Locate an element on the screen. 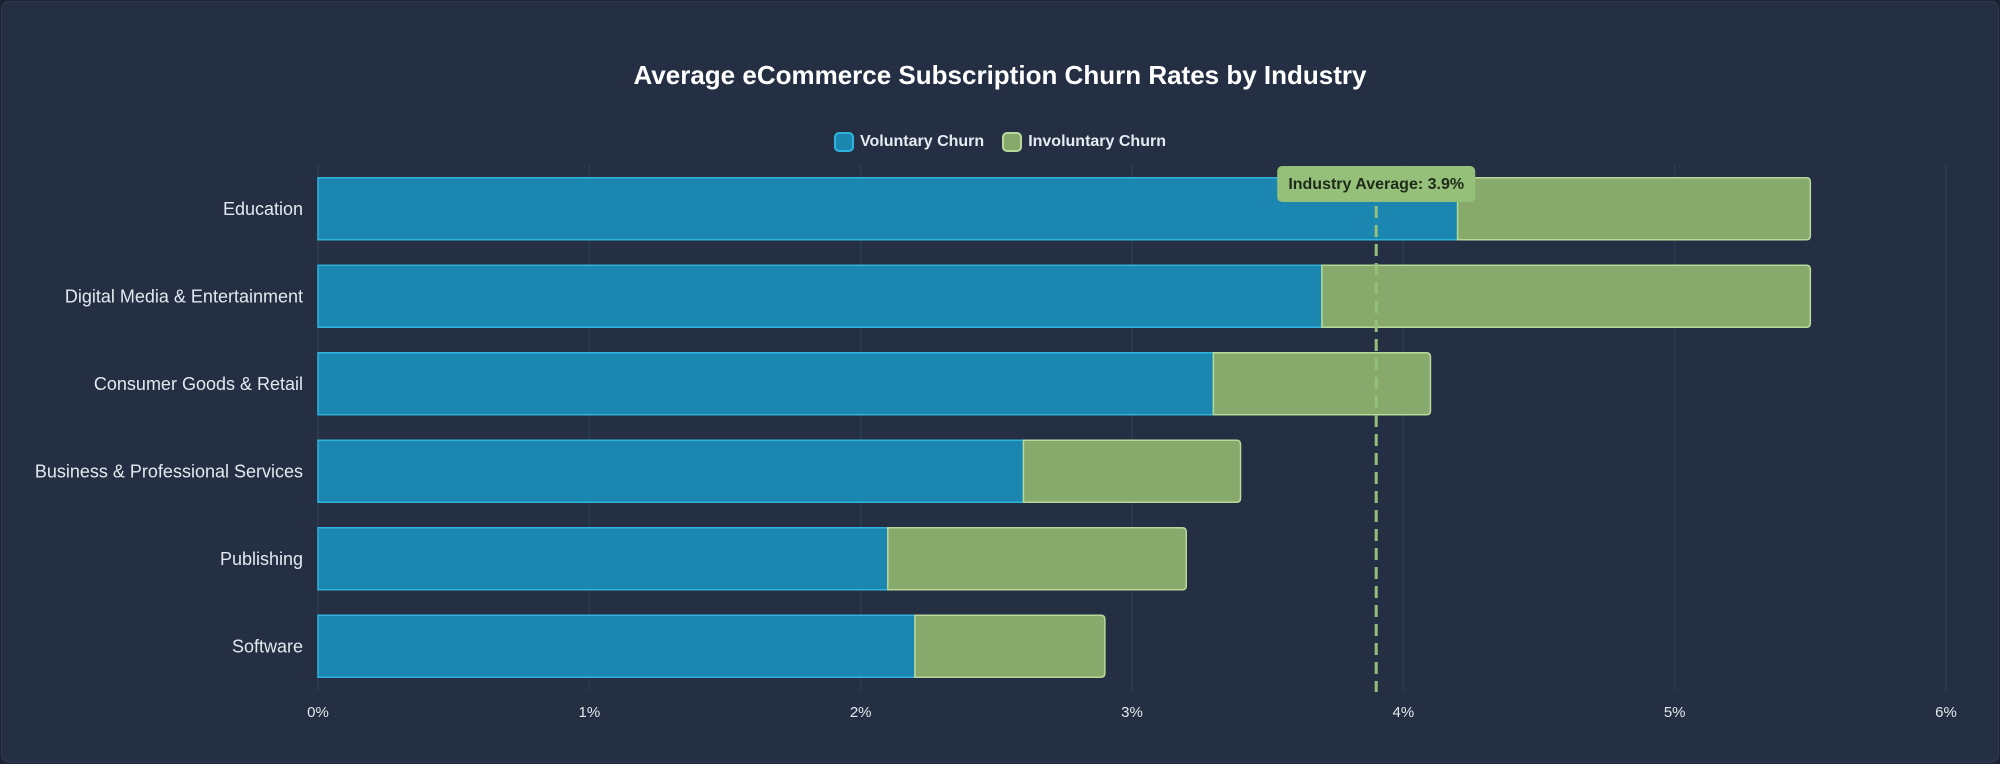 The image size is (2000, 764). legend-item-involuntary: Involuntary Churn is located at coordinates (1084, 142).